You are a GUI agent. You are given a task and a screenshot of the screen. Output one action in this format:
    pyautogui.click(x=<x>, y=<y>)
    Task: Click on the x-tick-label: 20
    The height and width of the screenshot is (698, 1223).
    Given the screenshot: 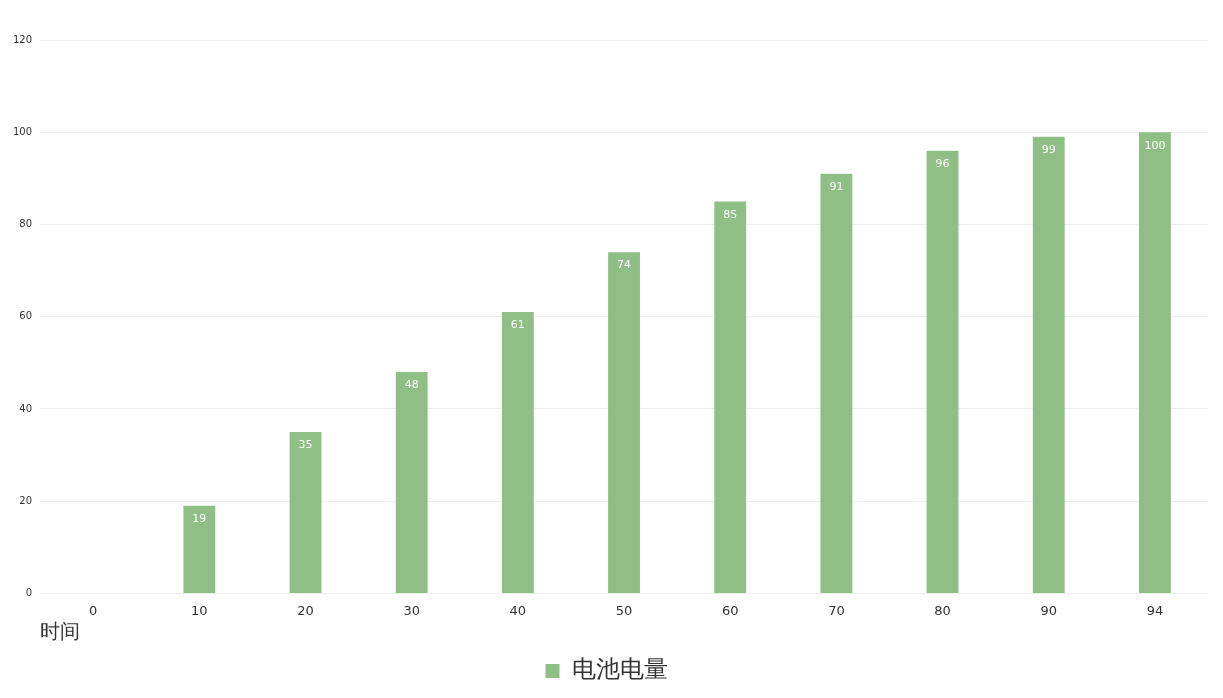 What is the action you would take?
    pyautogui.click(x=305, y=610)
    